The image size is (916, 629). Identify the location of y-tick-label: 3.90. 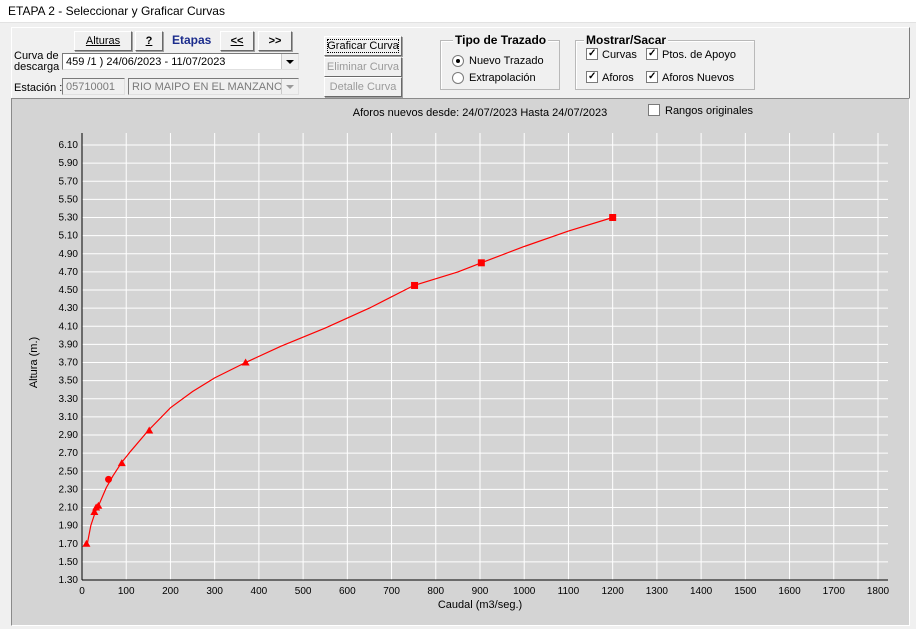
(69, 344).